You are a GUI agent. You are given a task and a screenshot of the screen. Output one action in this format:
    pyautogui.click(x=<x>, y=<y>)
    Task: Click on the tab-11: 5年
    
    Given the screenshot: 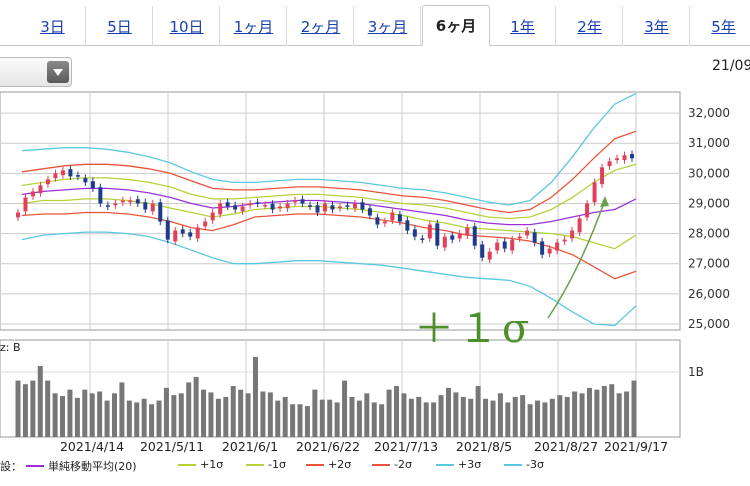 What is the action you would take?
    pyautogui.click(x=720, y=26)
    